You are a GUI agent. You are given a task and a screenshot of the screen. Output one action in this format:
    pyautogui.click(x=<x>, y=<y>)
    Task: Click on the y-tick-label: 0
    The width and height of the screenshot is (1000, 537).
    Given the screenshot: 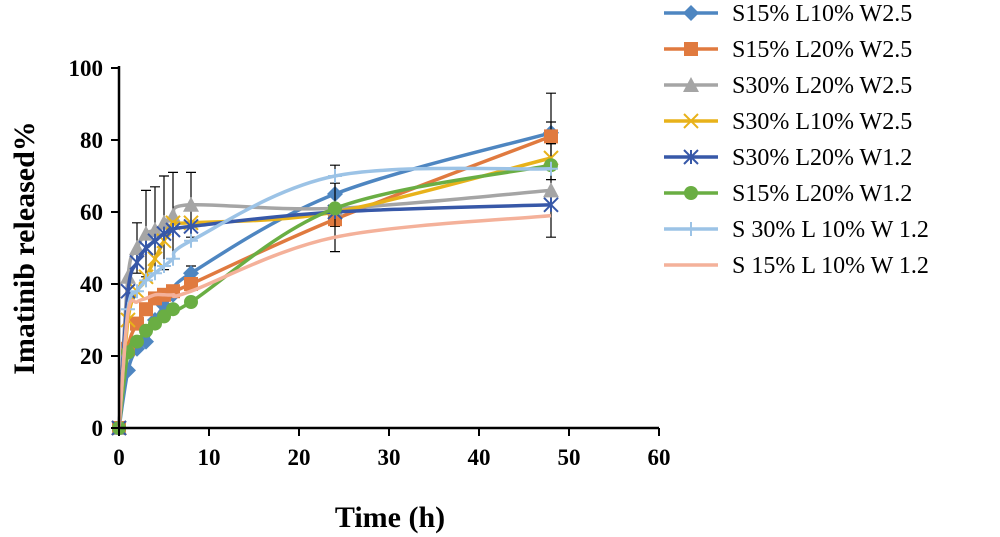 What is the action you would take?
    pyautogui.click(x=98, y=428)
    